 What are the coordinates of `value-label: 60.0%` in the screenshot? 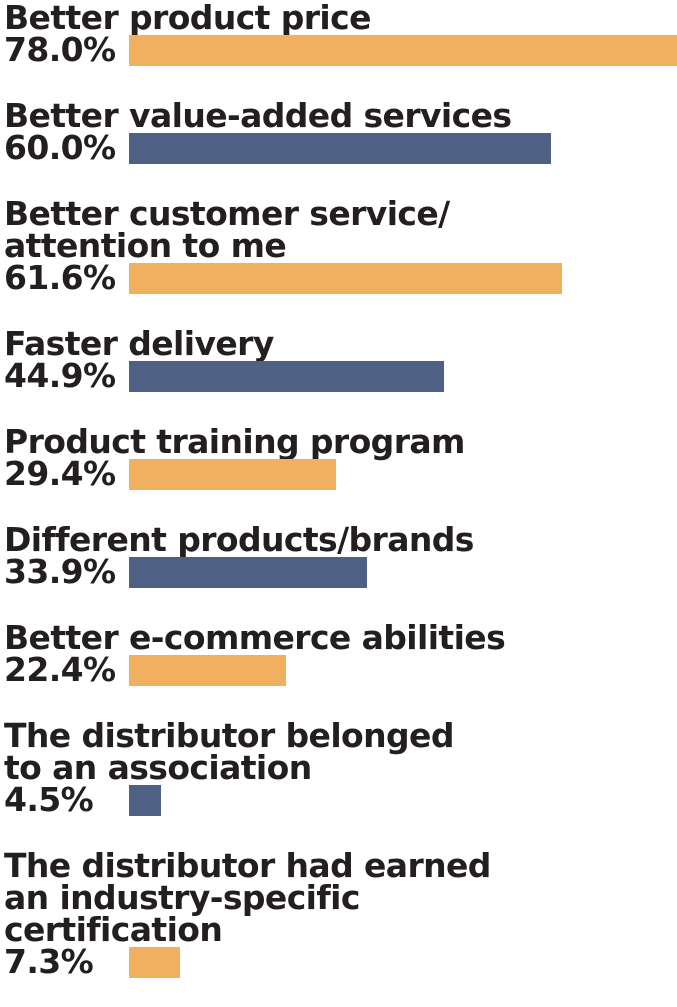 It's located at (60, 147).